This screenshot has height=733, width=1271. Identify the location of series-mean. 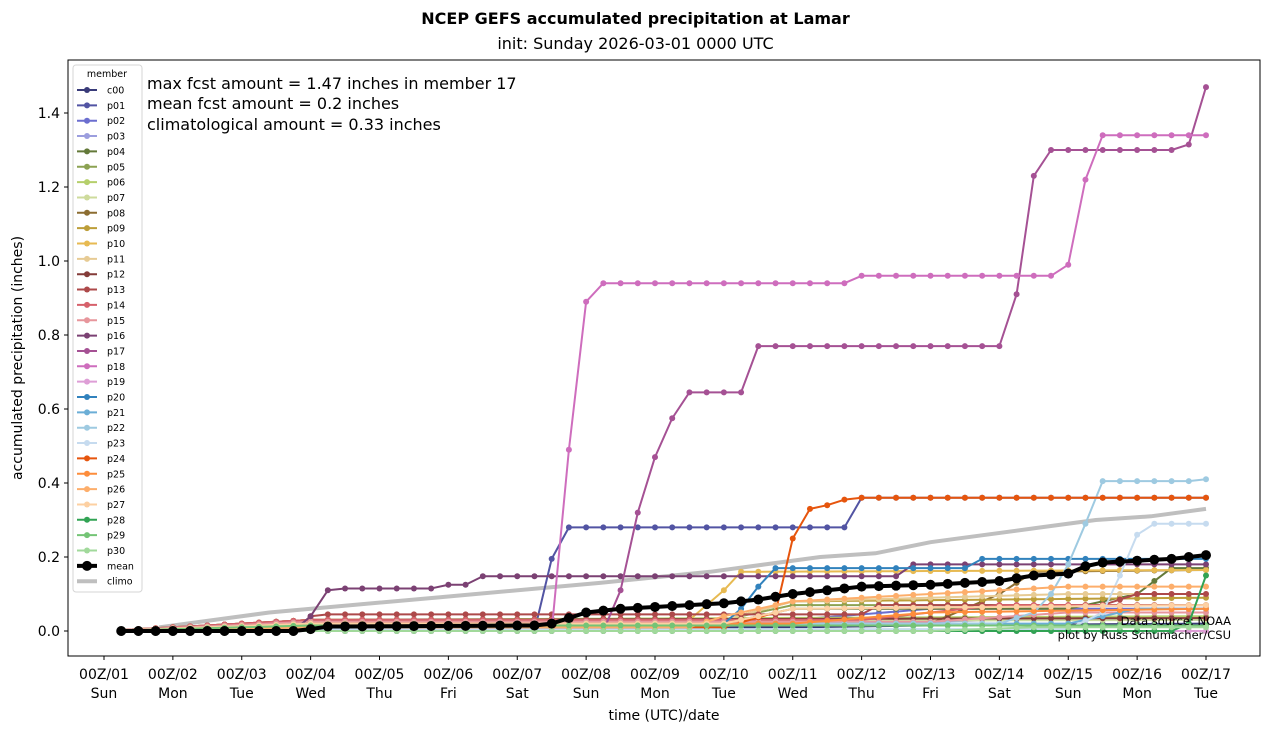
(663, 593).